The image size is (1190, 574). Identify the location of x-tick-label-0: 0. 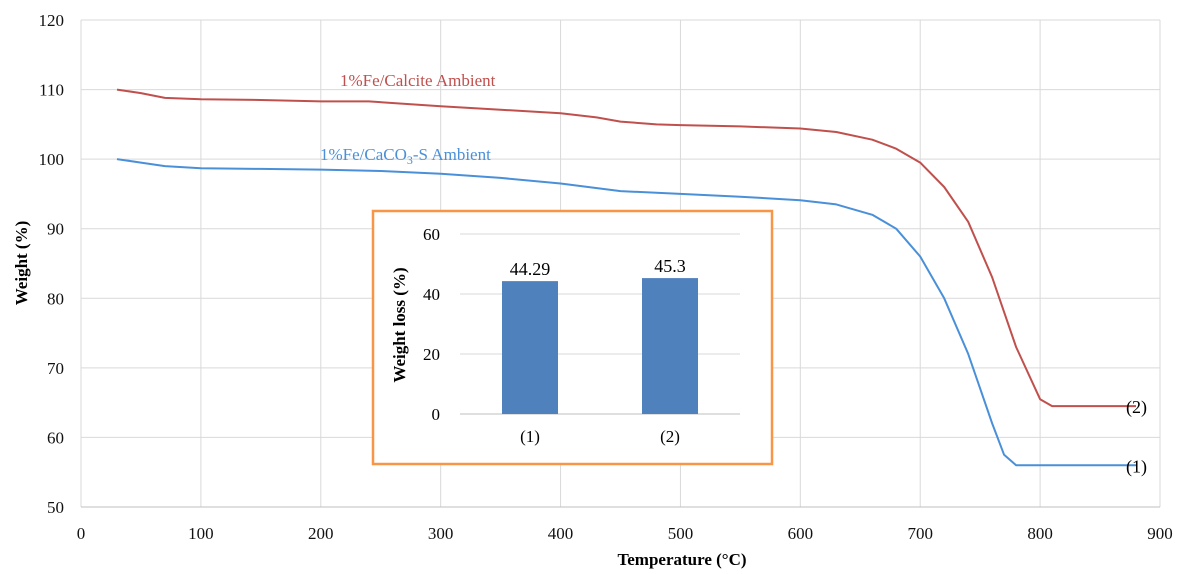
(81, 533).